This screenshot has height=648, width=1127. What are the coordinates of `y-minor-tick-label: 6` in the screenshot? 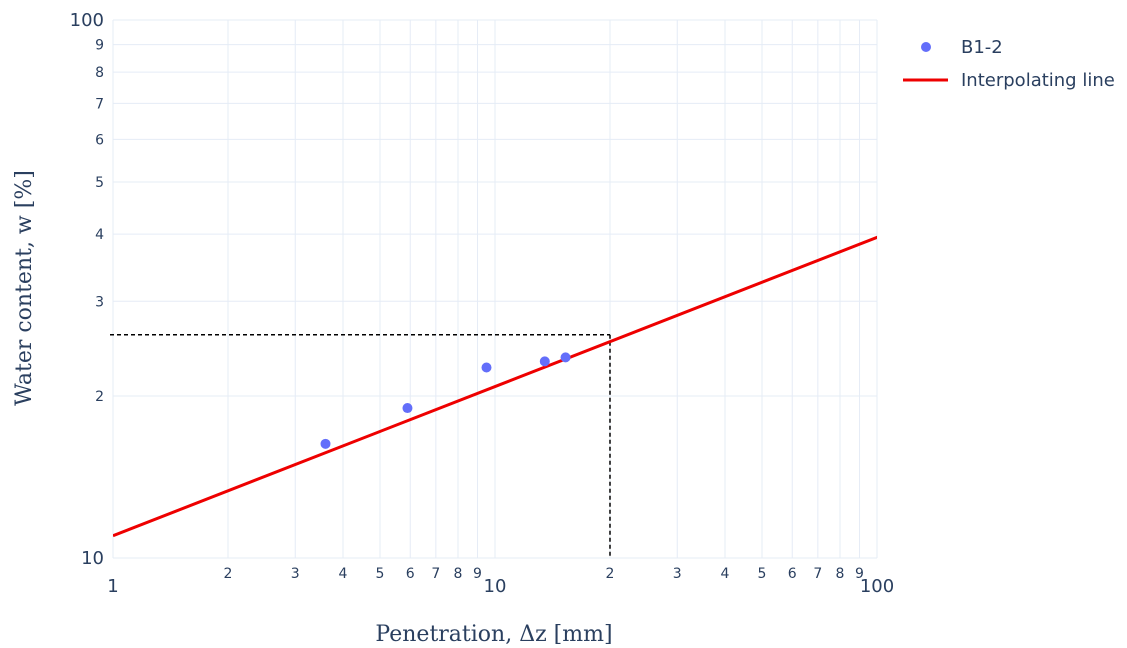 It's located at (99, 140).